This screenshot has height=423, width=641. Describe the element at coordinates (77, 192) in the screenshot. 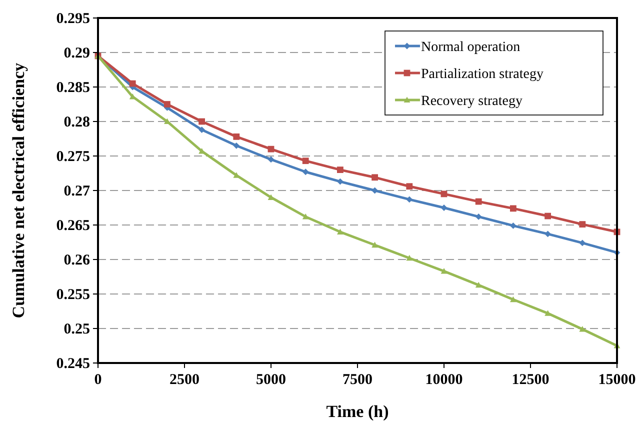

I see `y-tick-label: 0.27` at that location.